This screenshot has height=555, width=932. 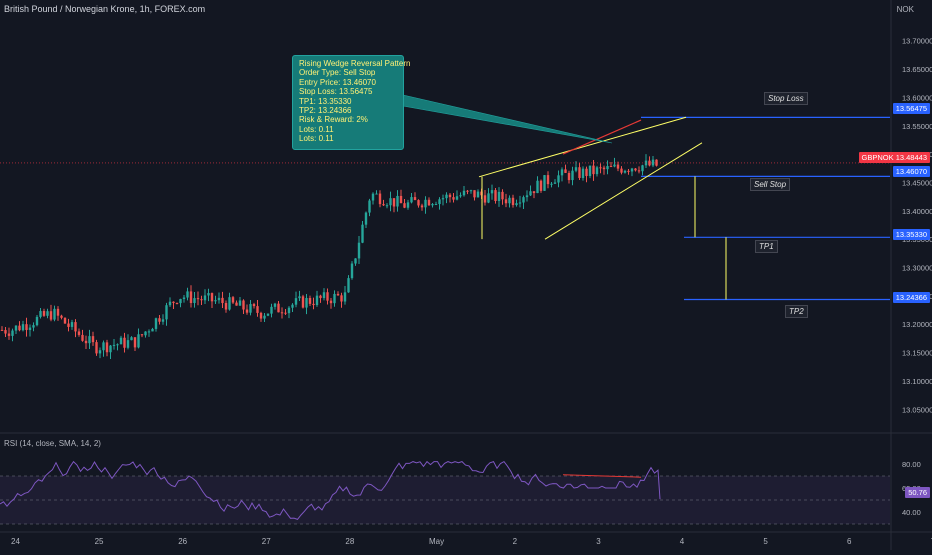 I want to click on x-tick-label: 24, so click(x=15, y=541).